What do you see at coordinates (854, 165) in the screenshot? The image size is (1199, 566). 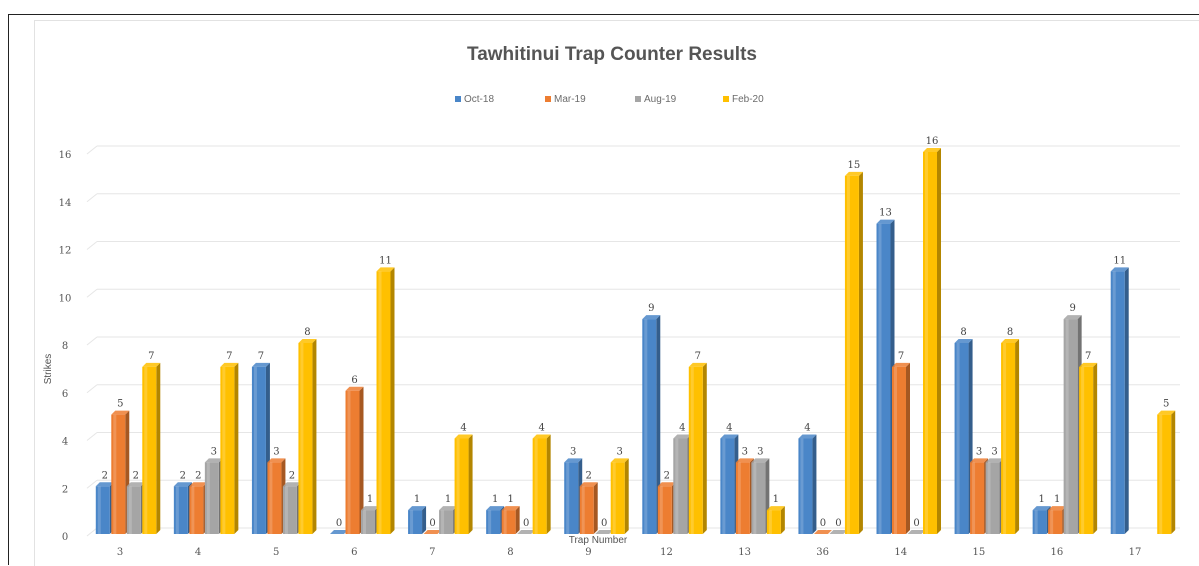 I see `data-label: 15` at bounding box center [854, 165].